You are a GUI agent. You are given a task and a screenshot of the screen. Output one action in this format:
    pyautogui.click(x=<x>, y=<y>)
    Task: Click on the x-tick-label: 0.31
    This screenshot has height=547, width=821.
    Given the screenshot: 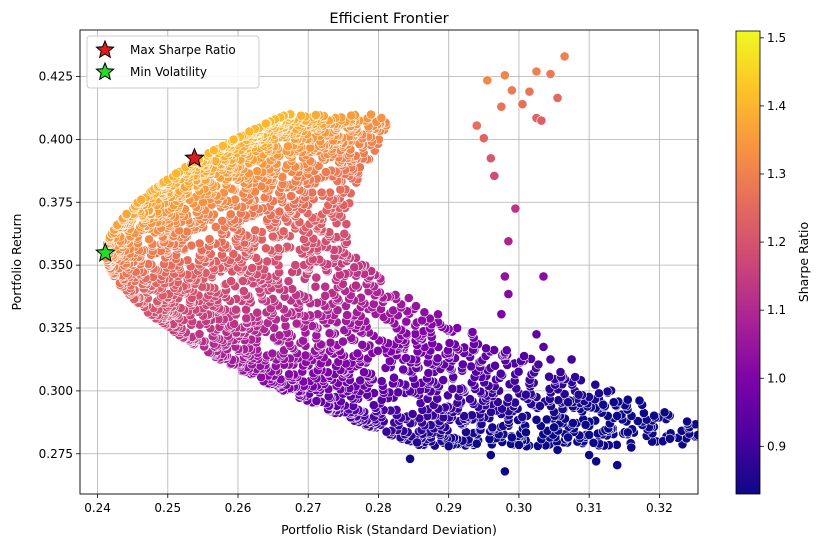 What is the action you would take?
    pyautogui.click(x=589, y=508)
    